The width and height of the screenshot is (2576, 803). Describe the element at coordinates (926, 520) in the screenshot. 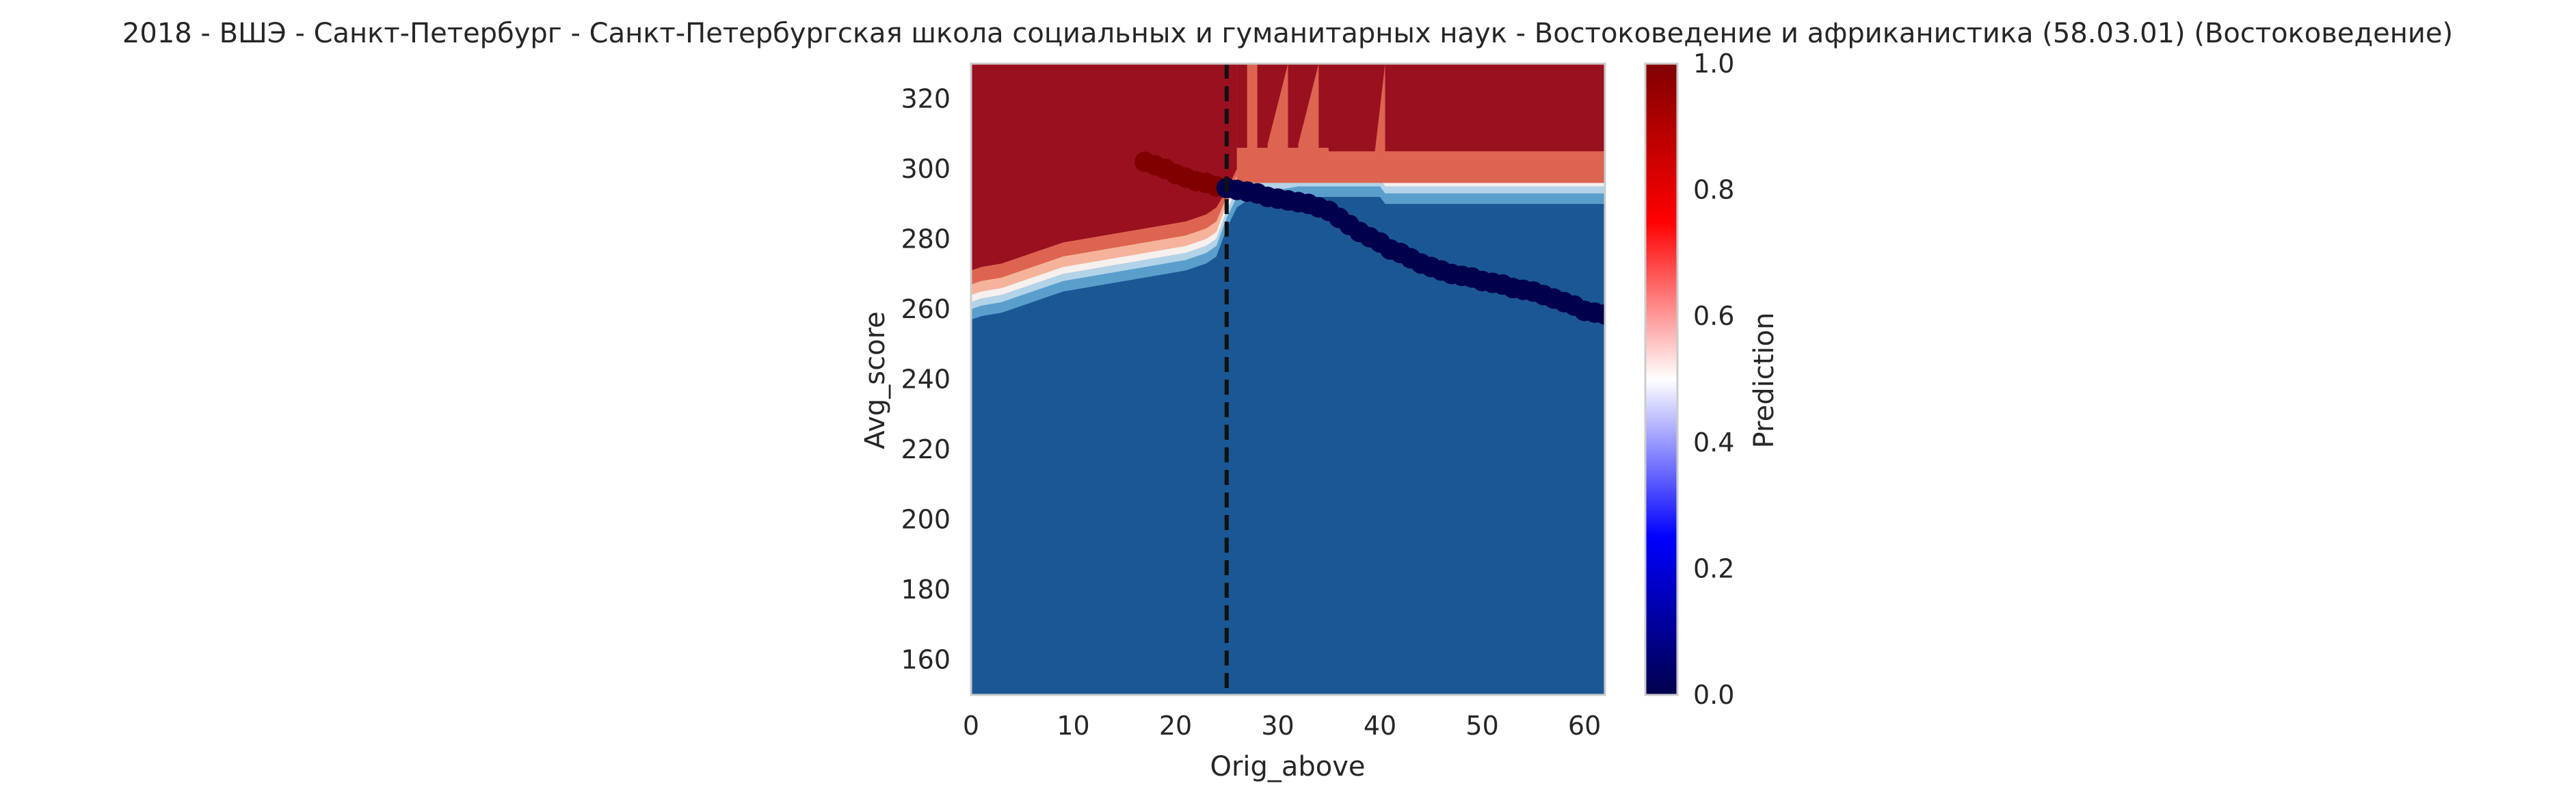

I see `y-tick-label: 200` at that location.